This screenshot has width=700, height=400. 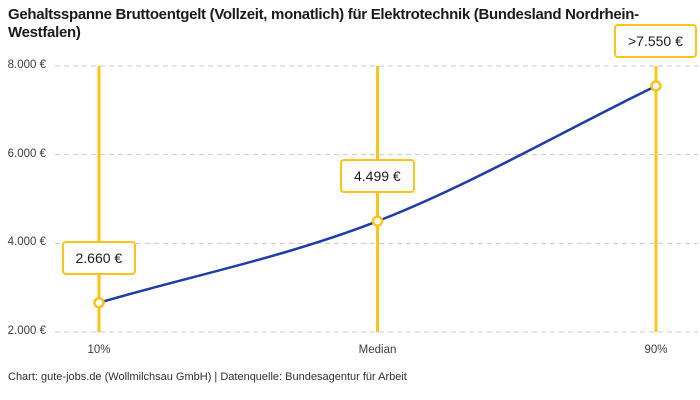 What do you see at coordinates (377, 350) in the screenshot?
I see `x-axis-tick-label-median: Median` at bounding box center [377, 350].